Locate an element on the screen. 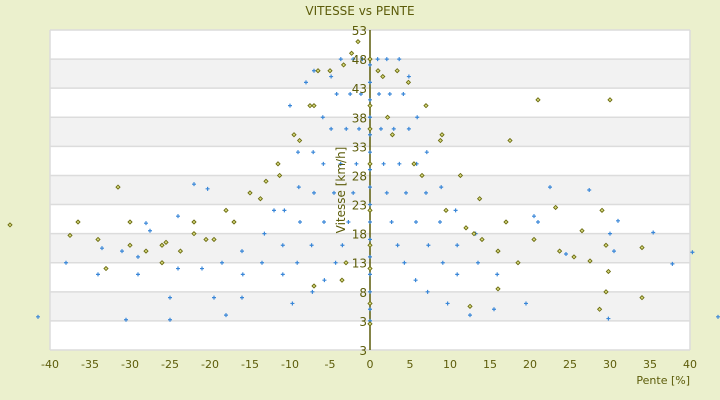  y-tick-label: 33 is located at coordinates (359, 147).